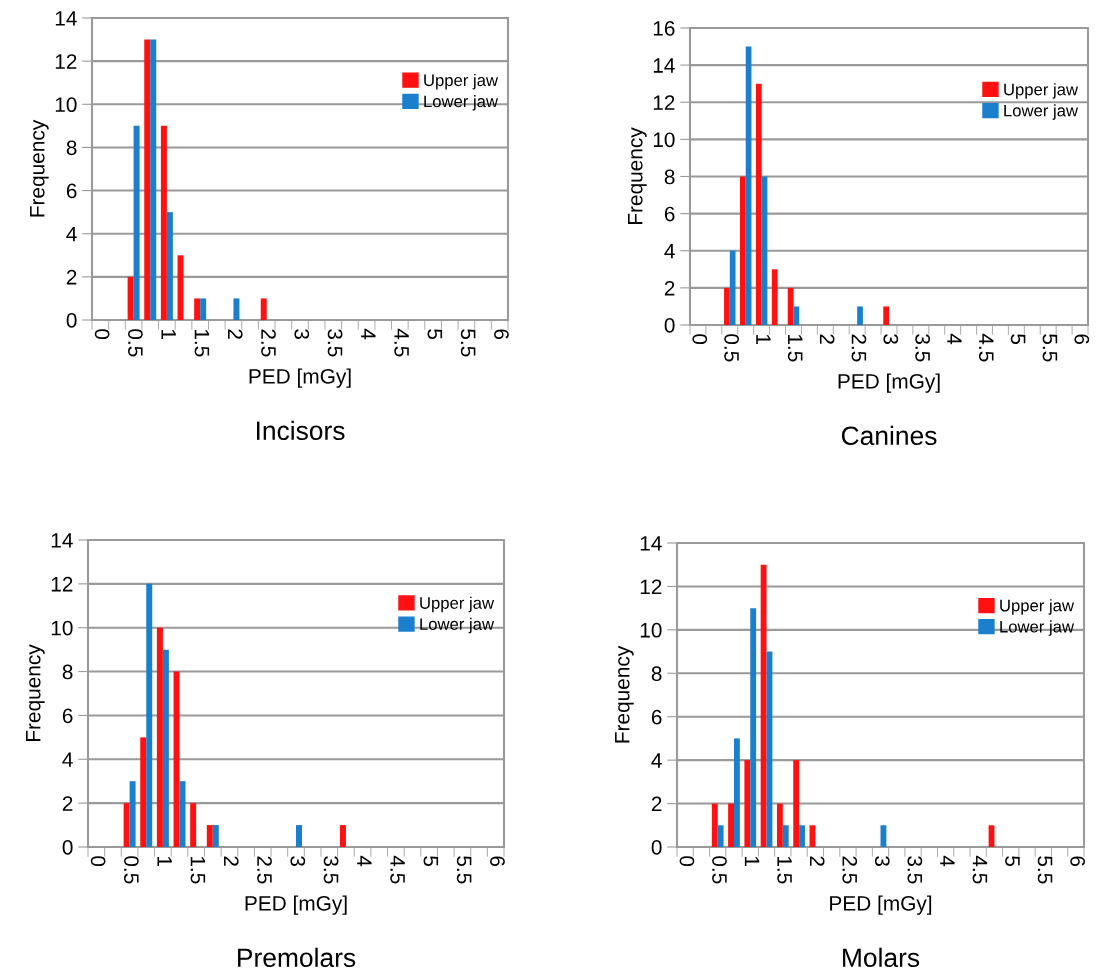 The width and height of the screenshot is (1097, 973). What do you see at coordinates (664, 28) in the screenshot?
I see `y-tick-label: 16` at bounding box center [664, 28].